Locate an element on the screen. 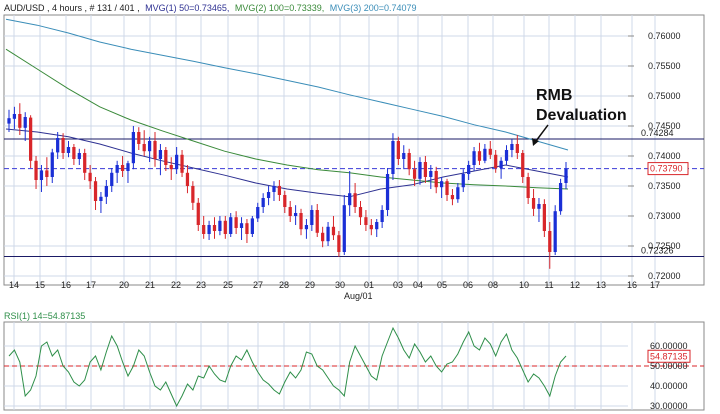 The width and height of the screenshot is (720, 414). x-tick-label: 22 is located at coordinates (176, 285).